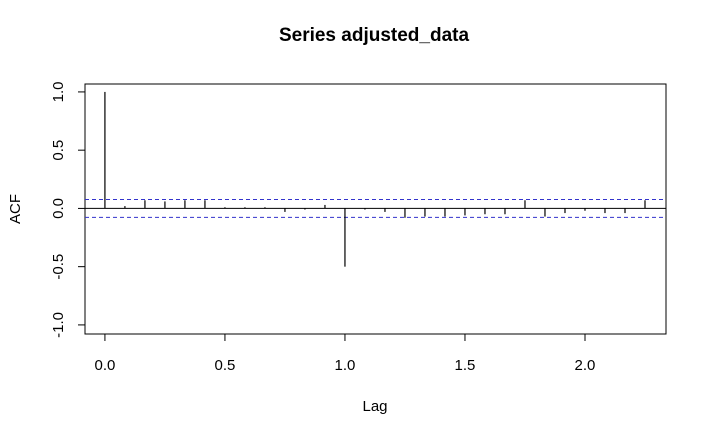 The image size is (709, 439). Describe the element at coordinates (374, 406) in the screenshot. I see `x-axis-label: Lag` at that location.